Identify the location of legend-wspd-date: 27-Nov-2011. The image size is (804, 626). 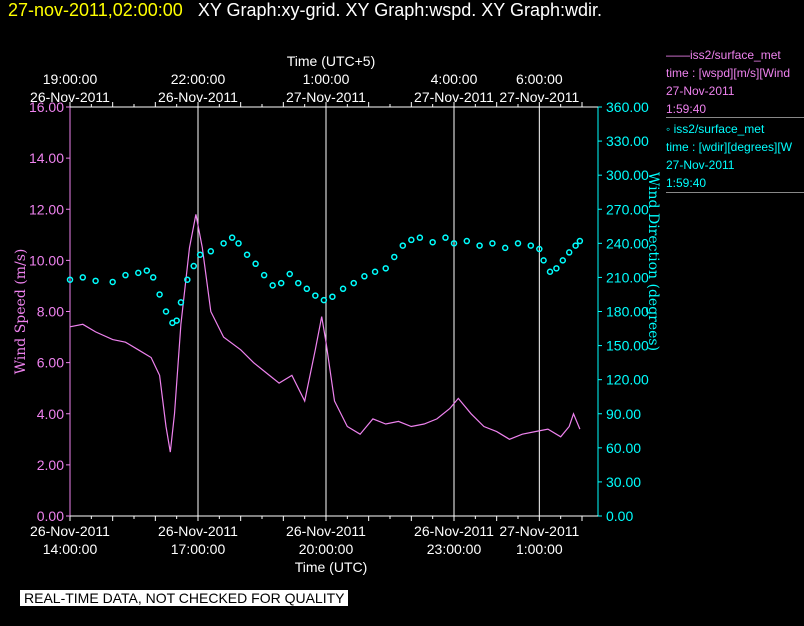
(700, 91).